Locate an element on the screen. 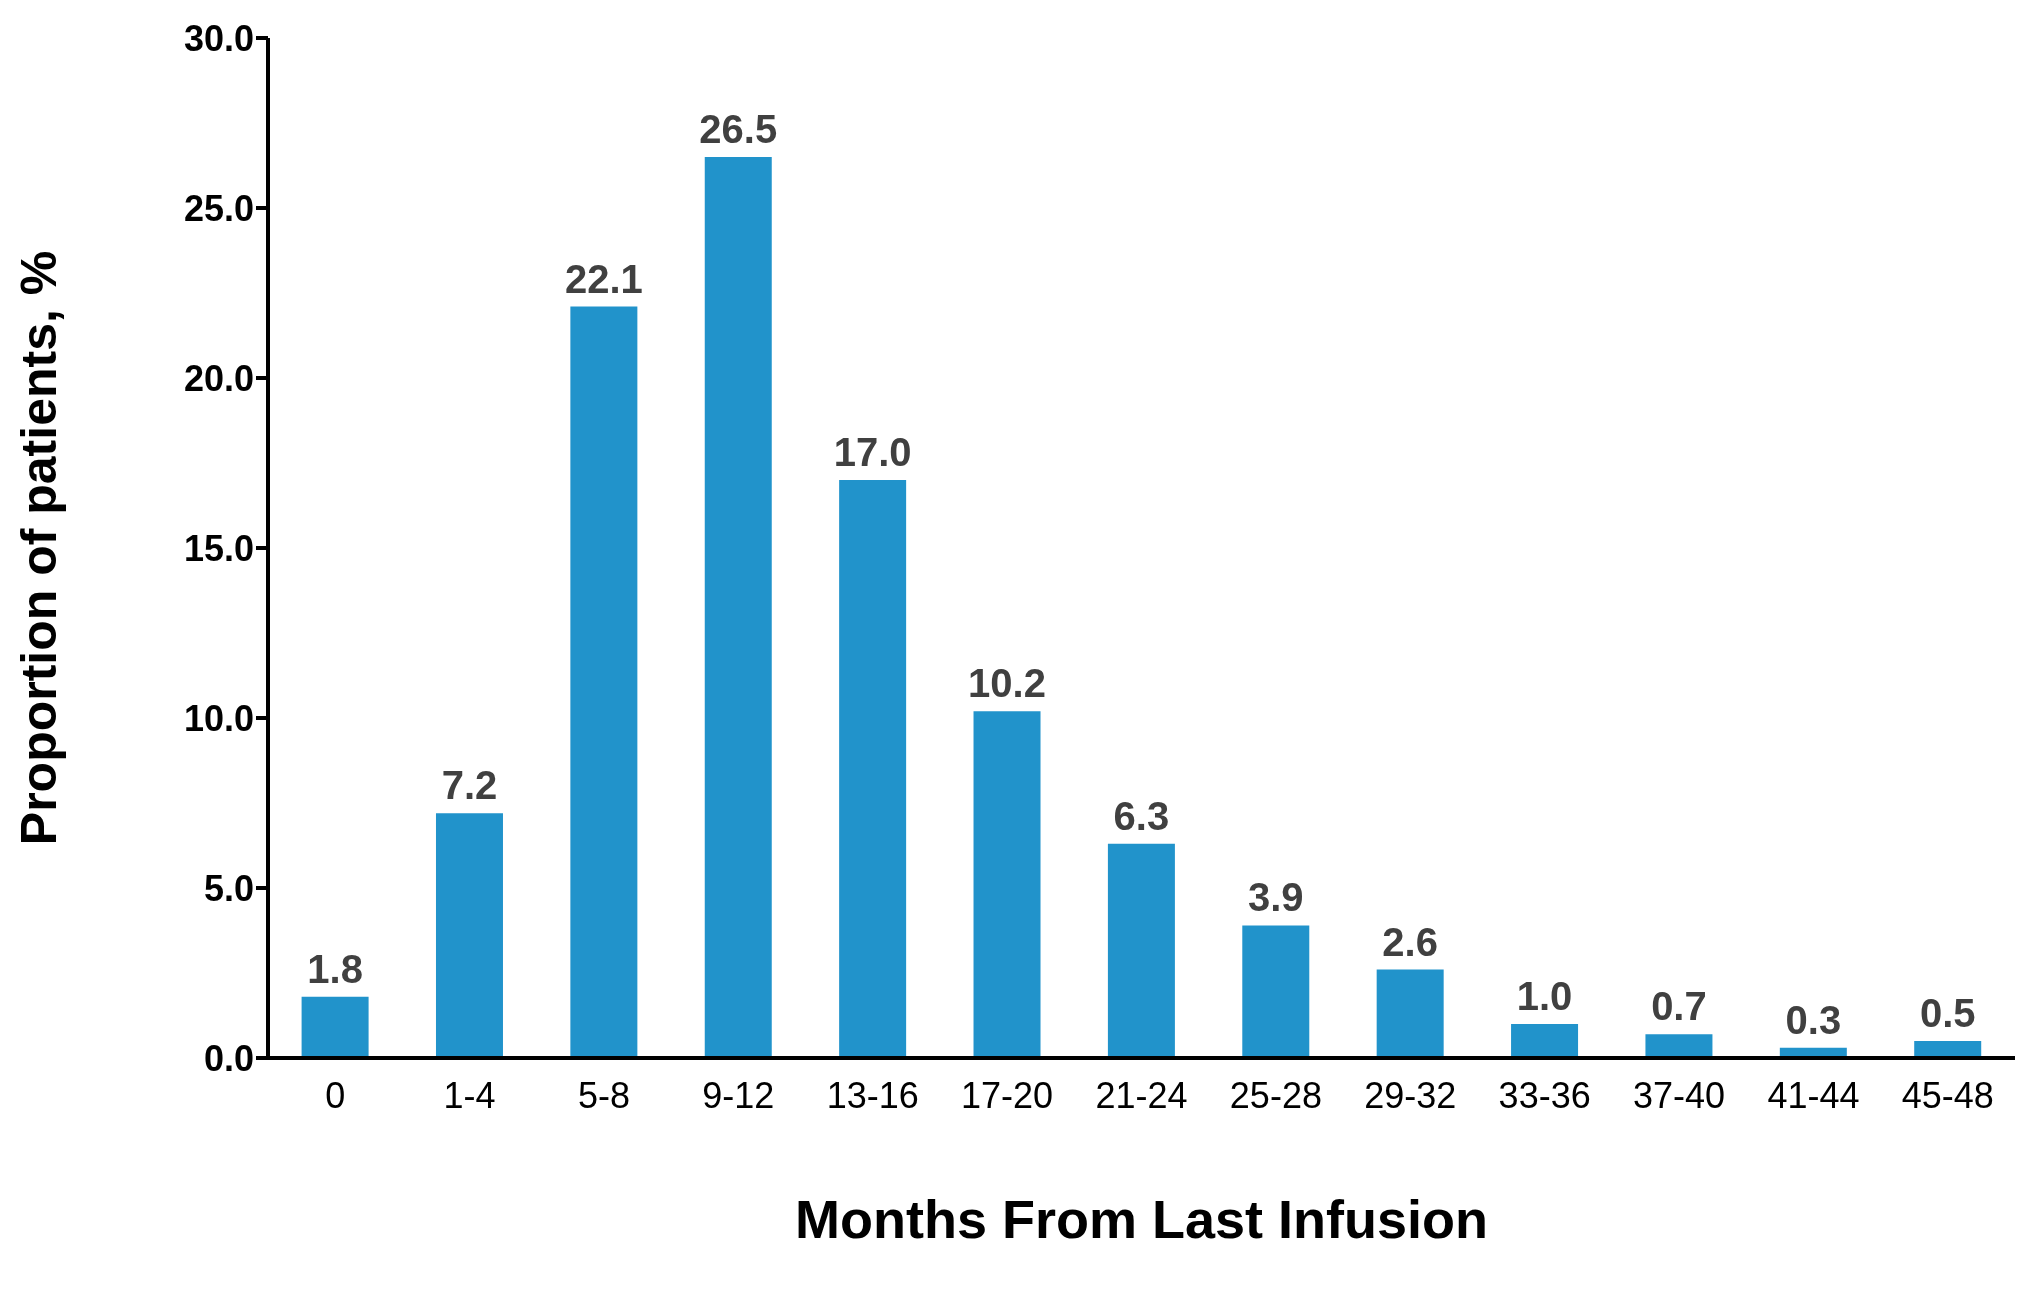 The height and width of the screenshot is (1289, 2033). x-tick-label: 45-48 is located at coordinates (1947, 1095).